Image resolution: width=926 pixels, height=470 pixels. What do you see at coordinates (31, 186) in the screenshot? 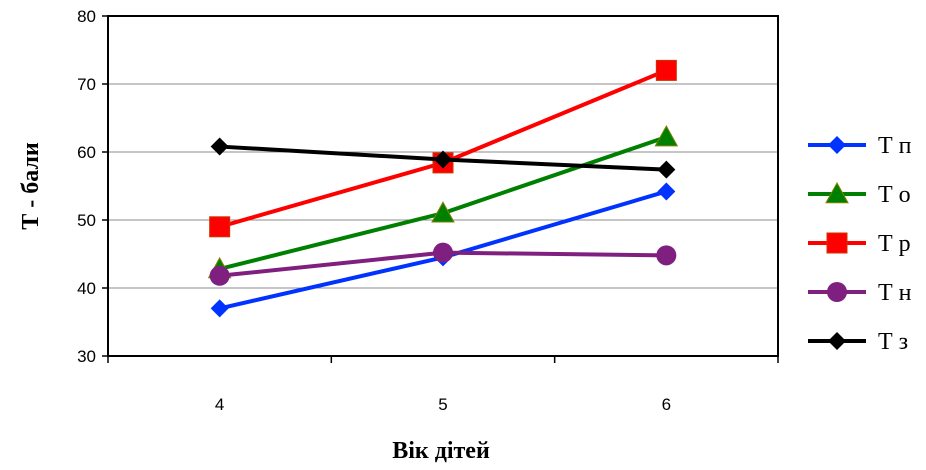
I see `y-axis-title: Т - бали` at bounding box center [31, 186].